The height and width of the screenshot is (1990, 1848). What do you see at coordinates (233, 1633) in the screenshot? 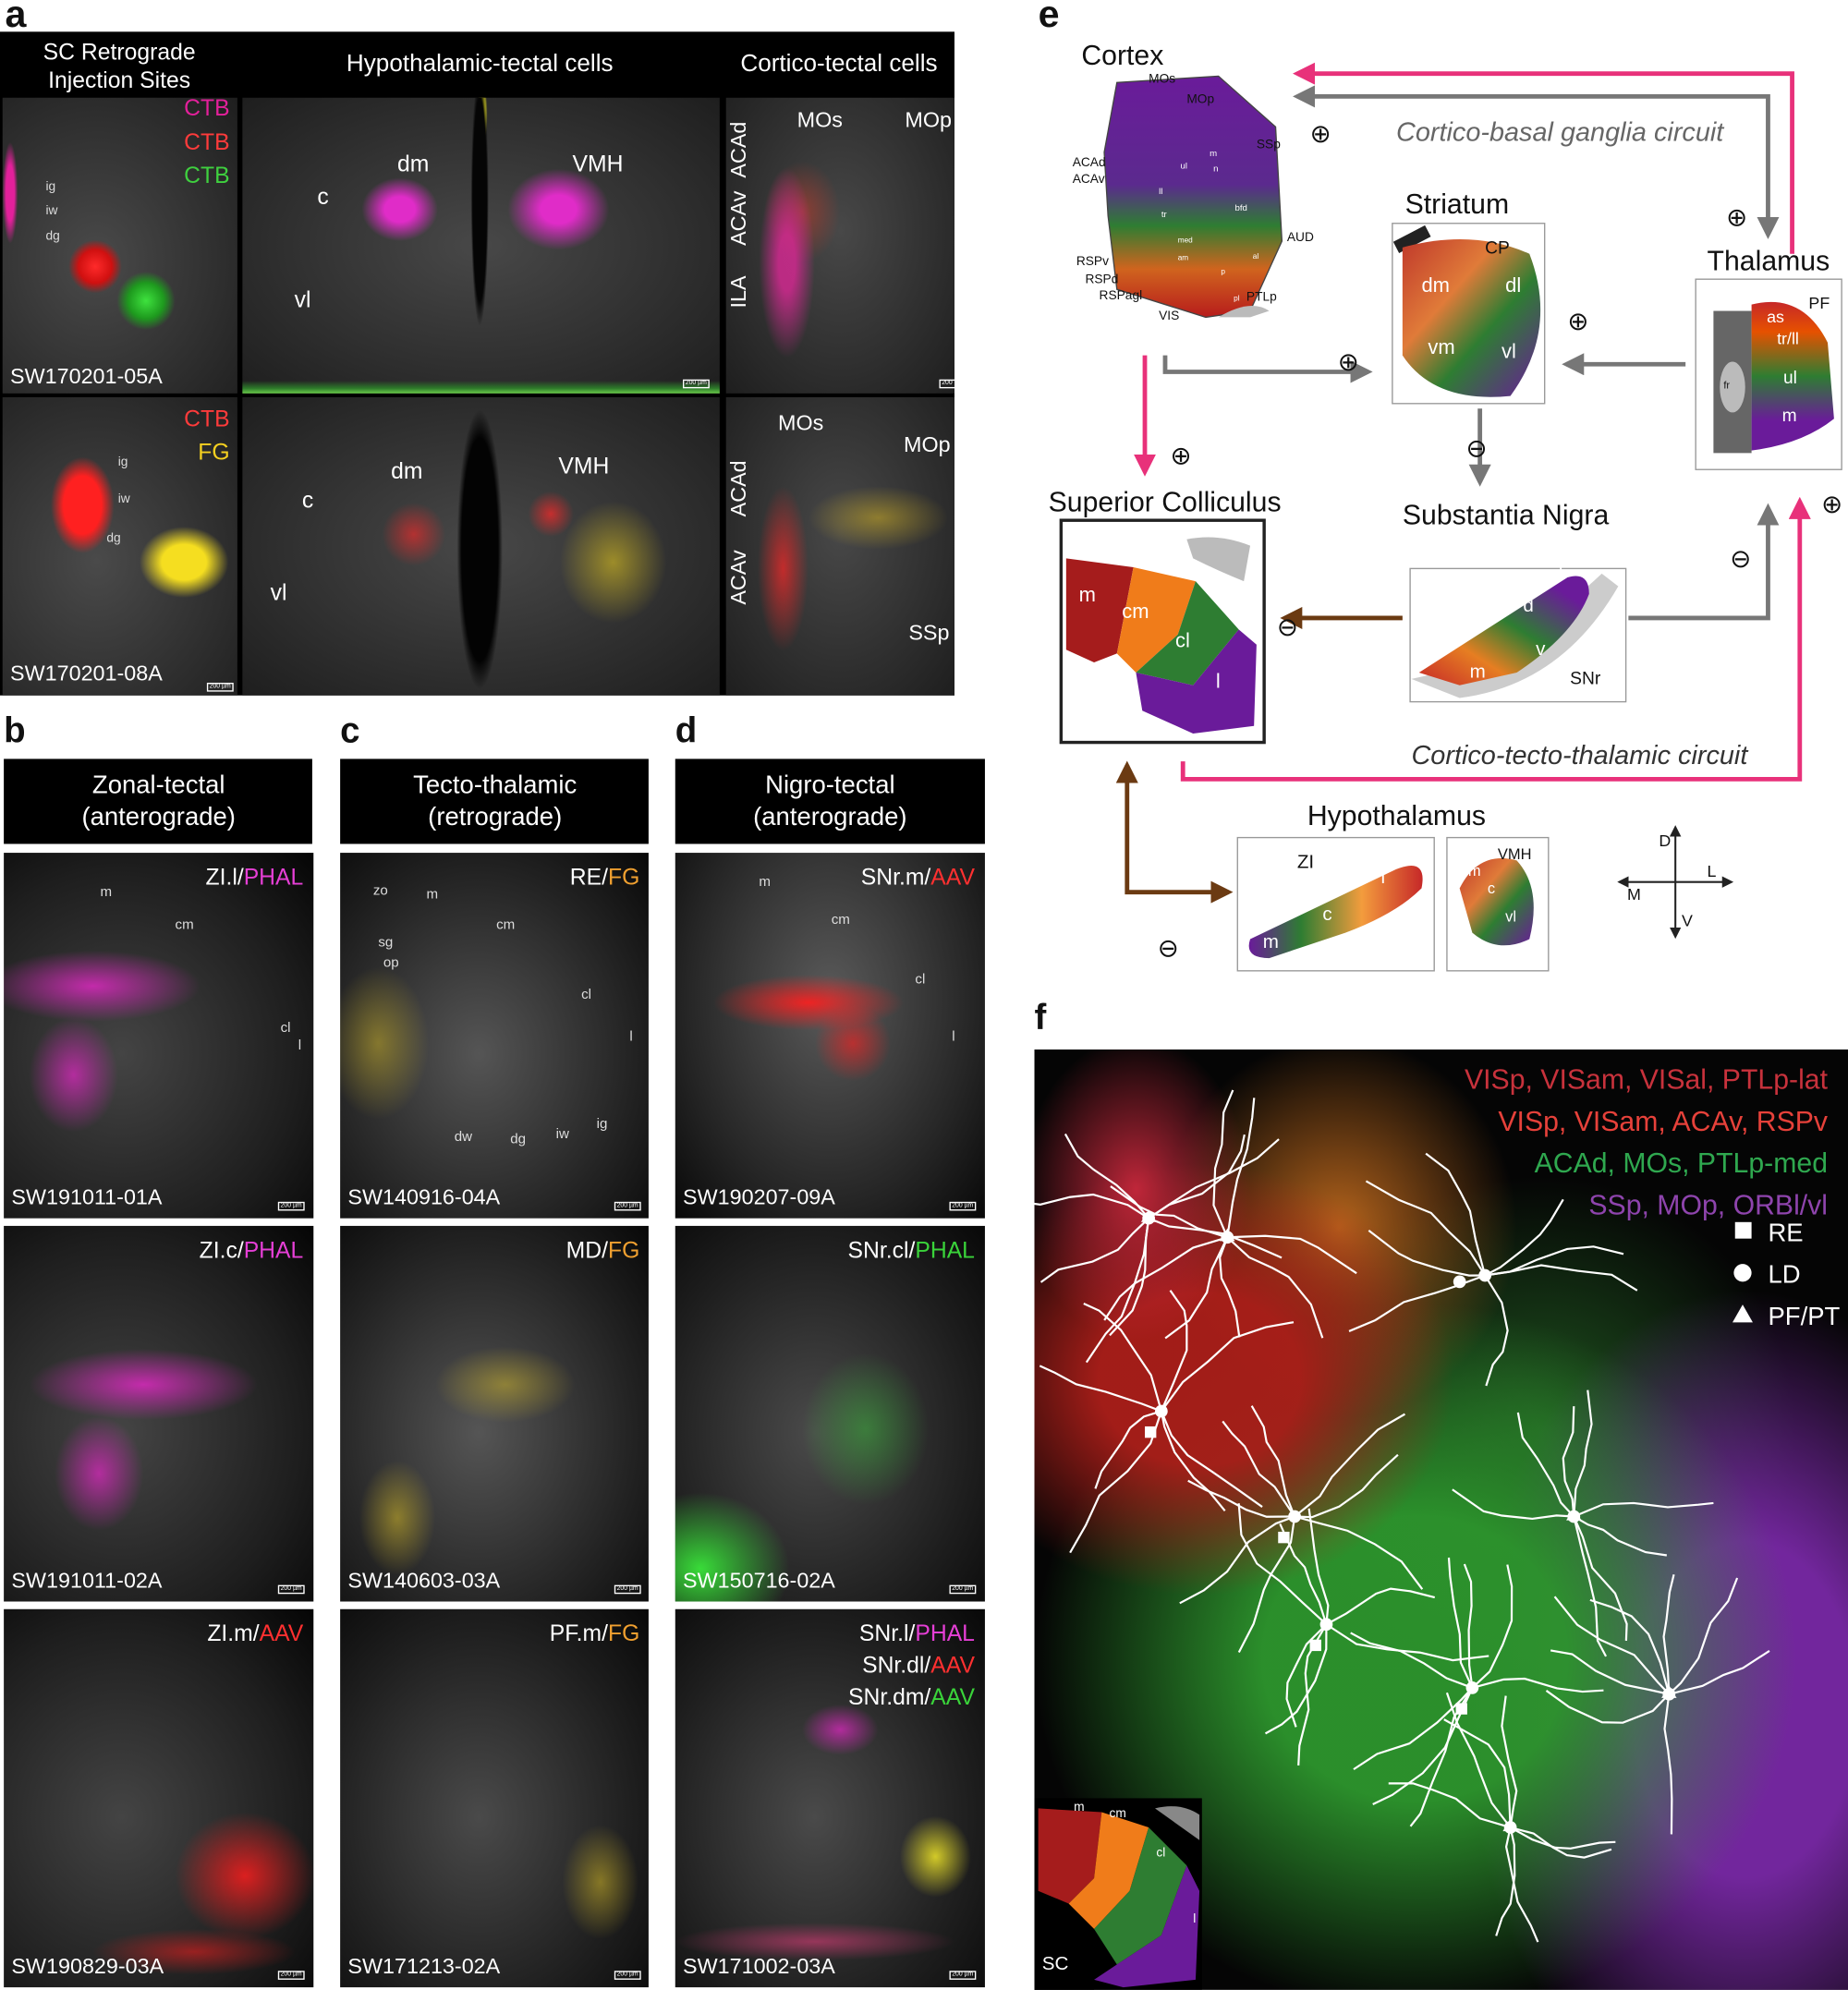
I see `tracer-part: ZI.m/` at bounding box center [233, 1633].